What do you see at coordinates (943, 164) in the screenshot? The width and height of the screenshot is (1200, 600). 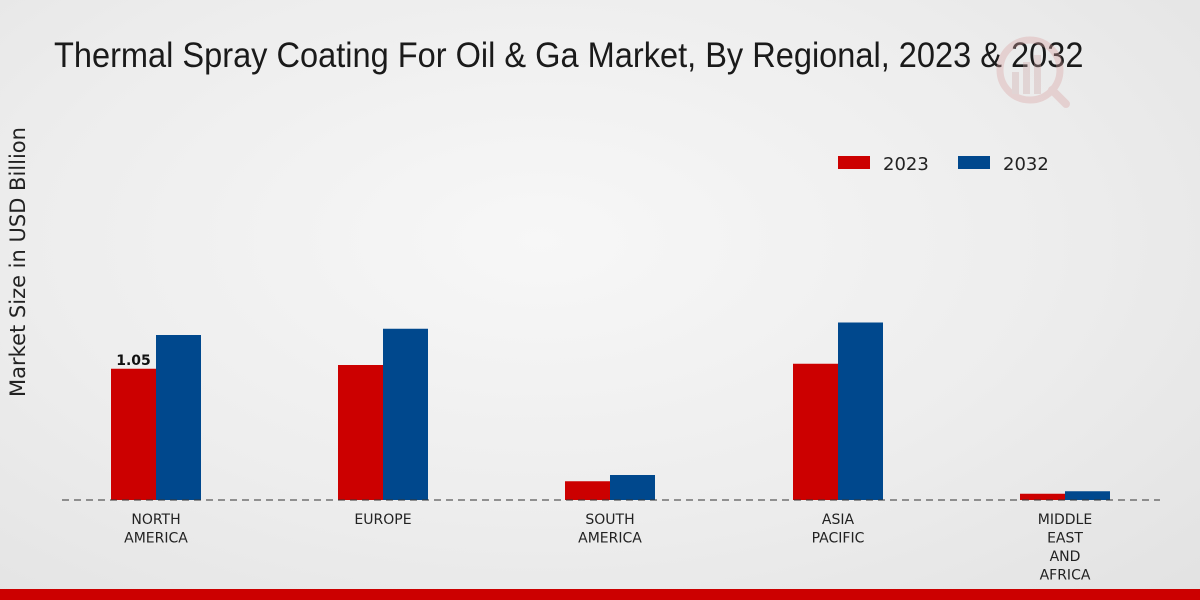 I see `legend: 2023 2032` at bounding box center [943, 164].